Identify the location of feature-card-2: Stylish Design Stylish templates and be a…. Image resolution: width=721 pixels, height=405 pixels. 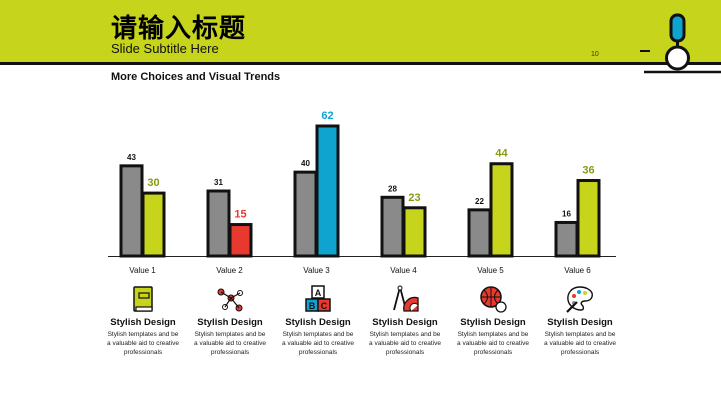
(230, 320).